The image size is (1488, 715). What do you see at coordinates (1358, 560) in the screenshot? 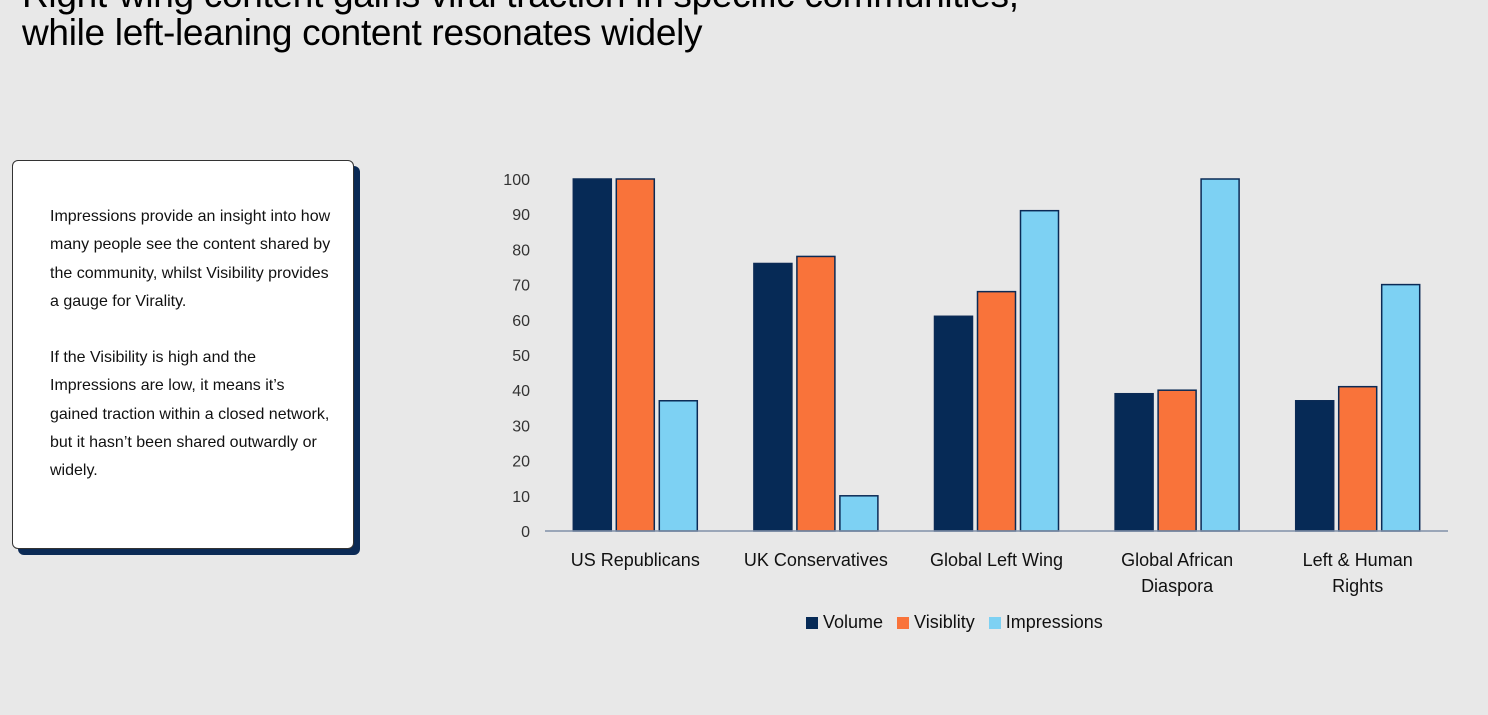
I see `x-tick-label: Left & Human` at bounding box center [1358, 560].